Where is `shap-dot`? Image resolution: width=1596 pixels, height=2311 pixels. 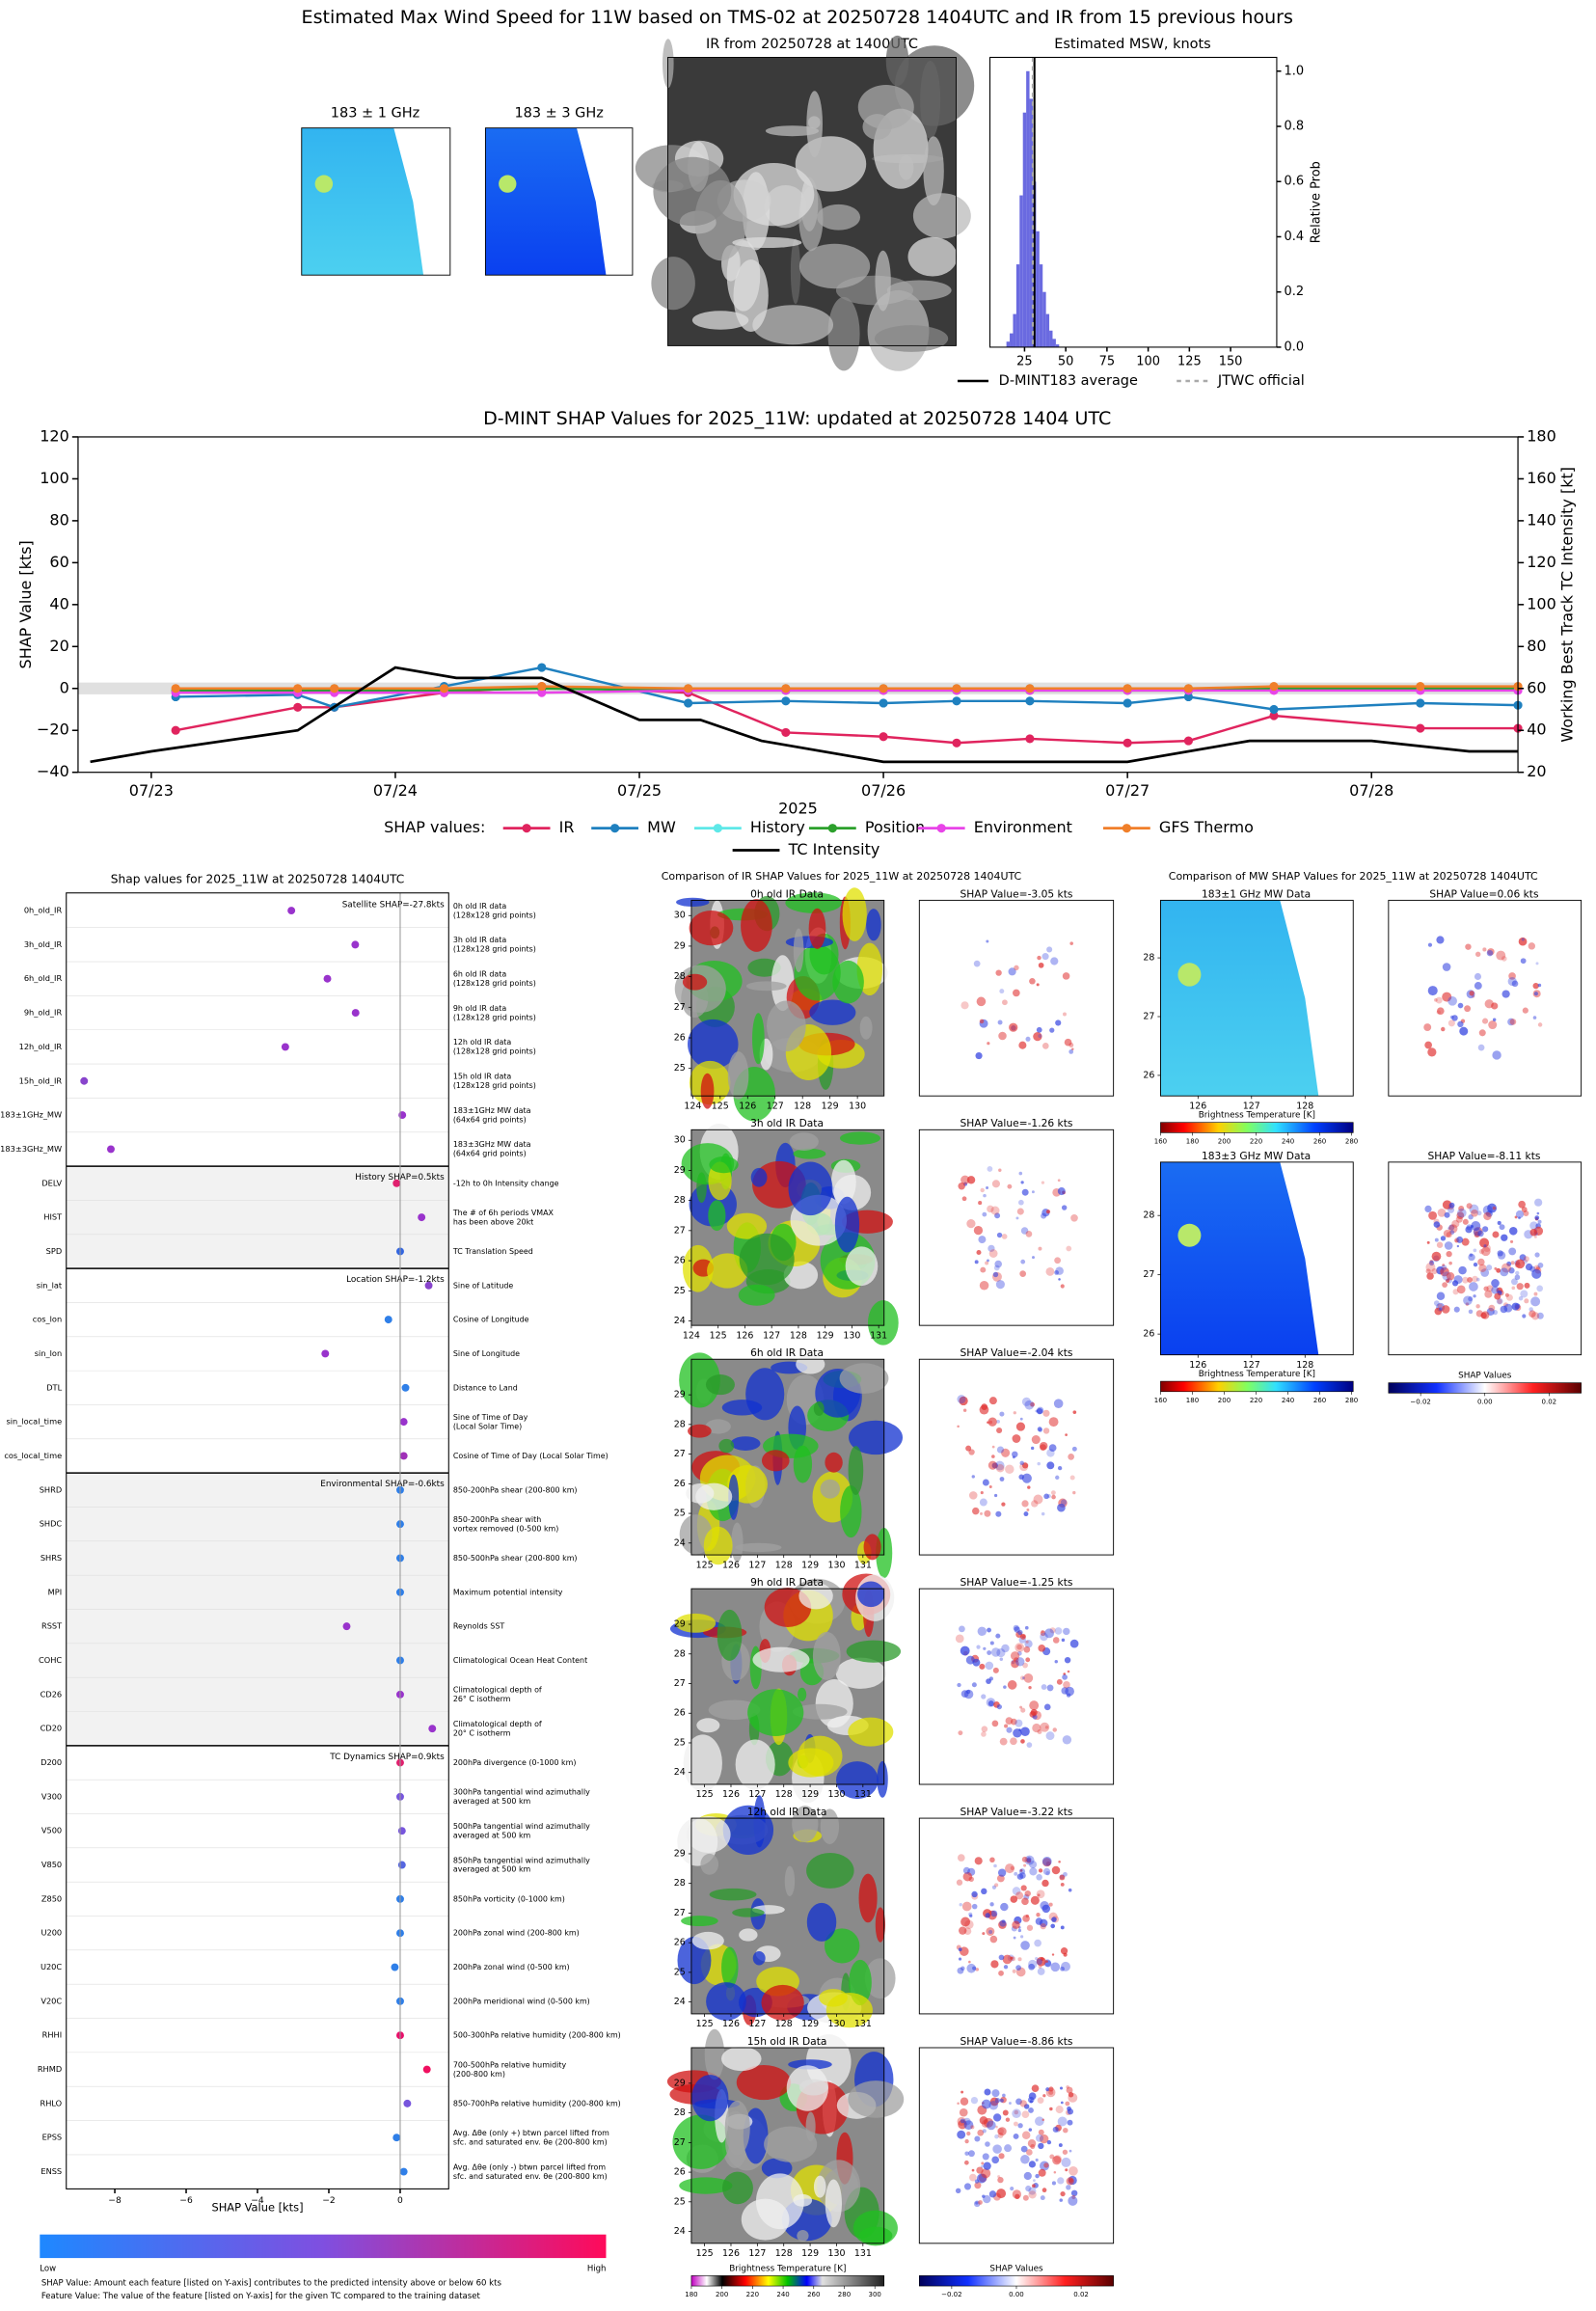
shap-dot is located at coordinates (397, 2138).